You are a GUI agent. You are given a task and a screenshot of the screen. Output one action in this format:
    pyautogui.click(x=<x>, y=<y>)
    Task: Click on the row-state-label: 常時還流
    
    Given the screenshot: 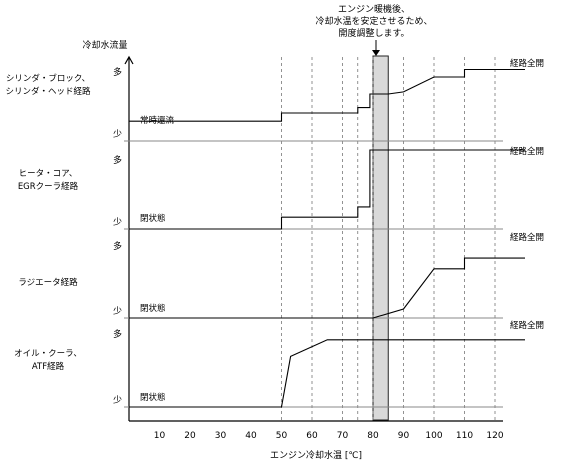 What is the action you would take?
    pyautogui.click(x=157, y=120)
    